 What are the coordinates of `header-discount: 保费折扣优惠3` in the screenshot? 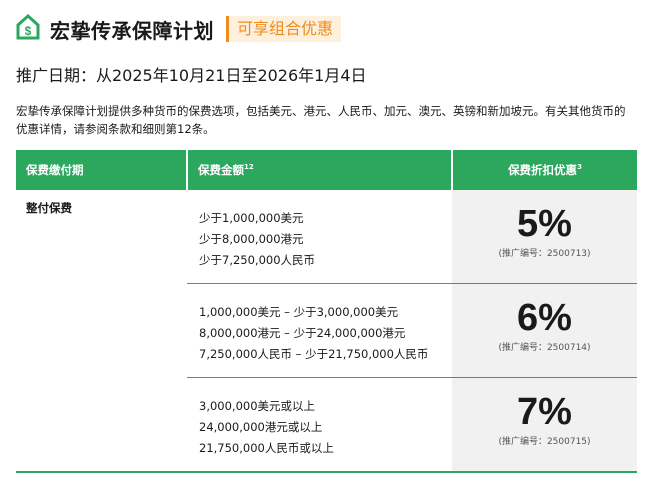 It's located at (544, 170).